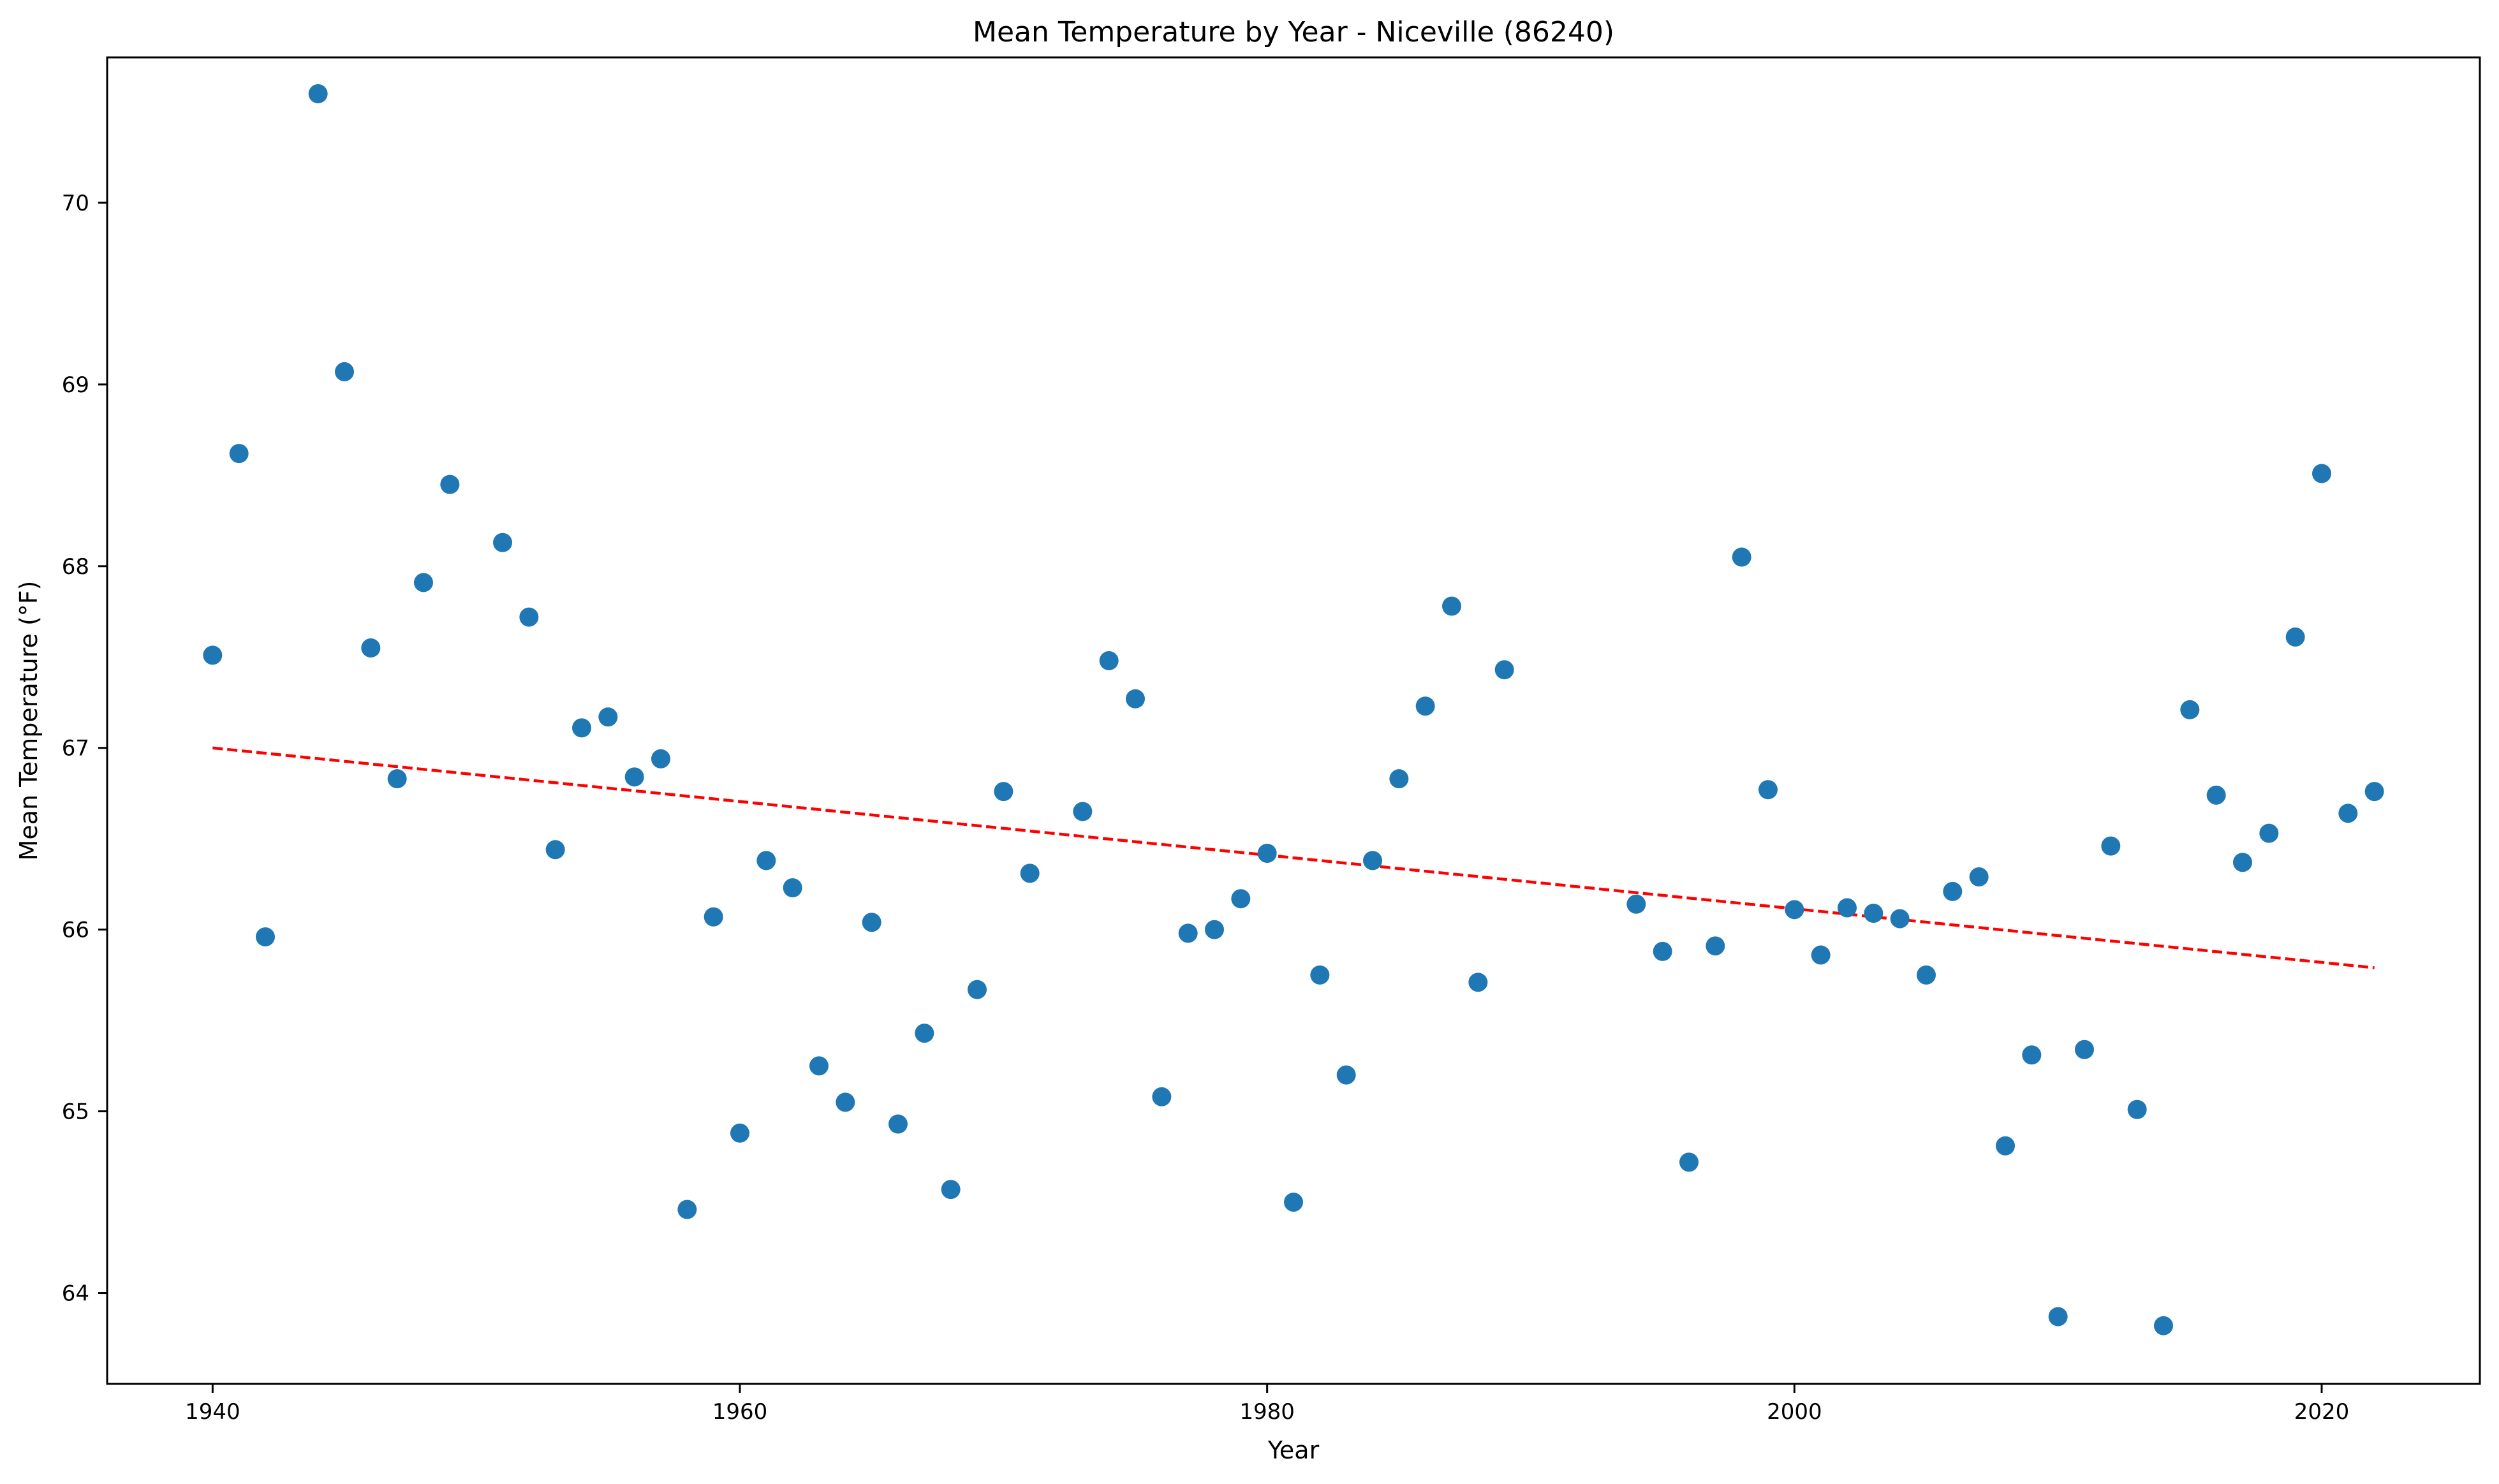 The image size is (2499, 1484). I want to click on x-tick-label: 2020, so click(2322, 1412).